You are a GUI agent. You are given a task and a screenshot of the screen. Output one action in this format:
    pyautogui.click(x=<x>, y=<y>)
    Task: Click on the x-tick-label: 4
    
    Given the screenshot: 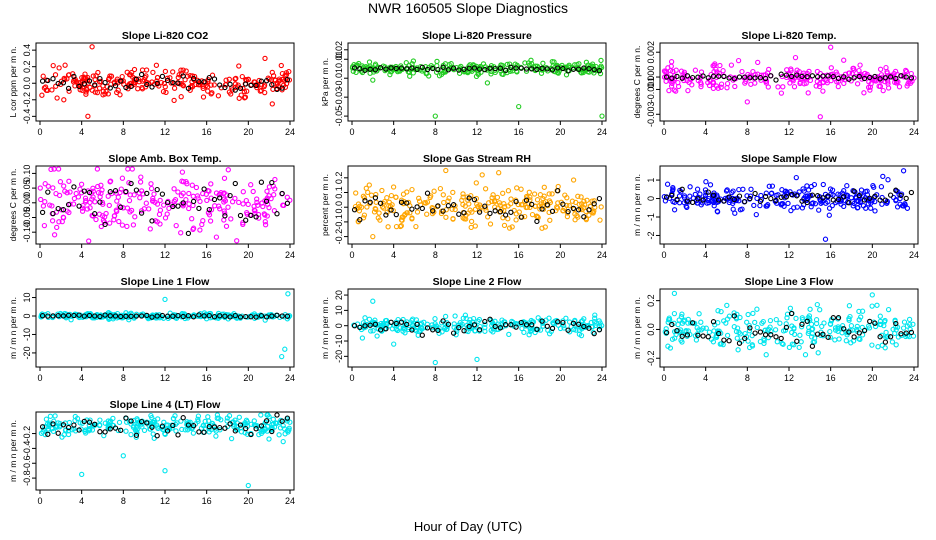 What is the action you would take?
    pyautogui.click(x=705, y=132)
    